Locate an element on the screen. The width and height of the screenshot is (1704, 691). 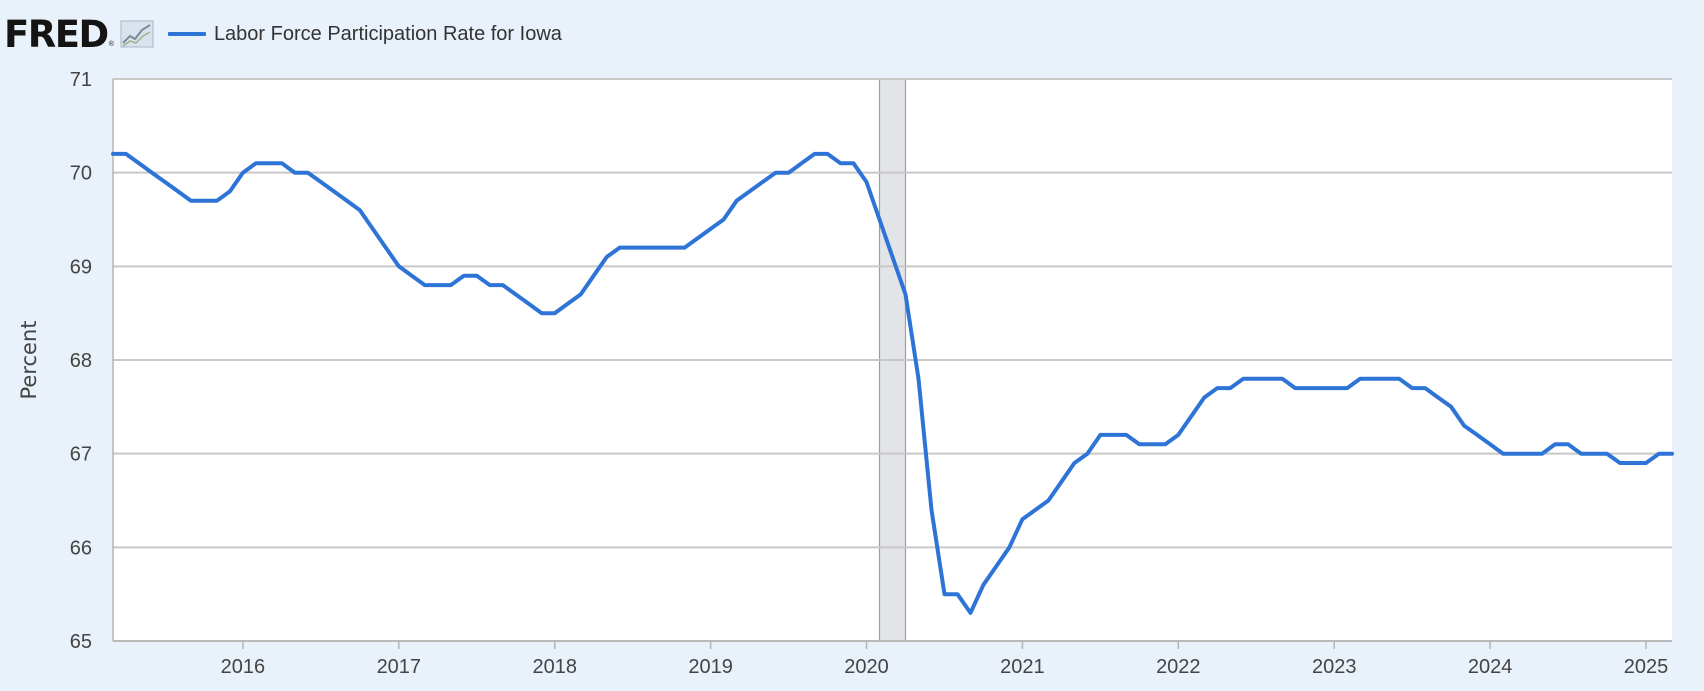
y-axis-title: Percent is located at coordinates (29, 359).